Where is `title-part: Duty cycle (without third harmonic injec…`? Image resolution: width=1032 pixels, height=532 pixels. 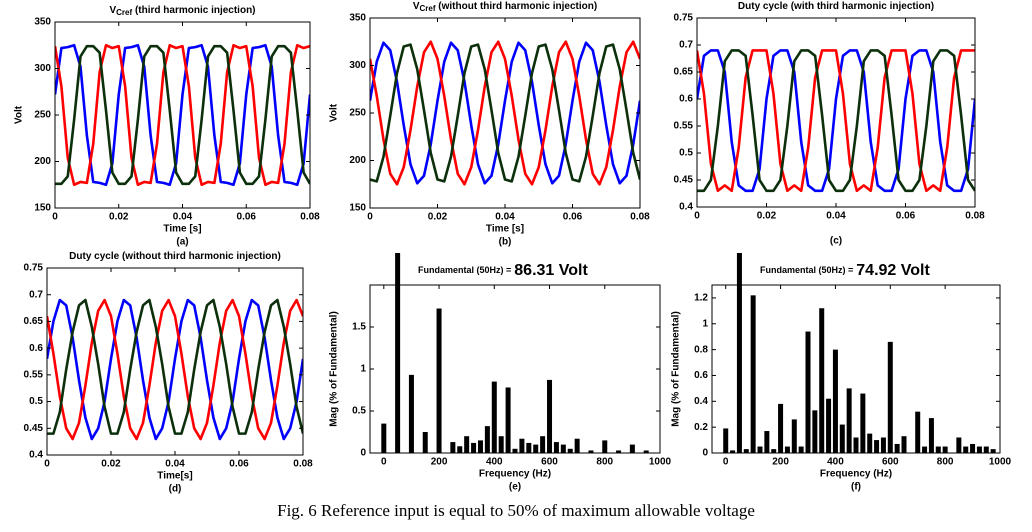 title-part: Duty cycle (without third harmonic injec… is located at coordinates (175, 256).